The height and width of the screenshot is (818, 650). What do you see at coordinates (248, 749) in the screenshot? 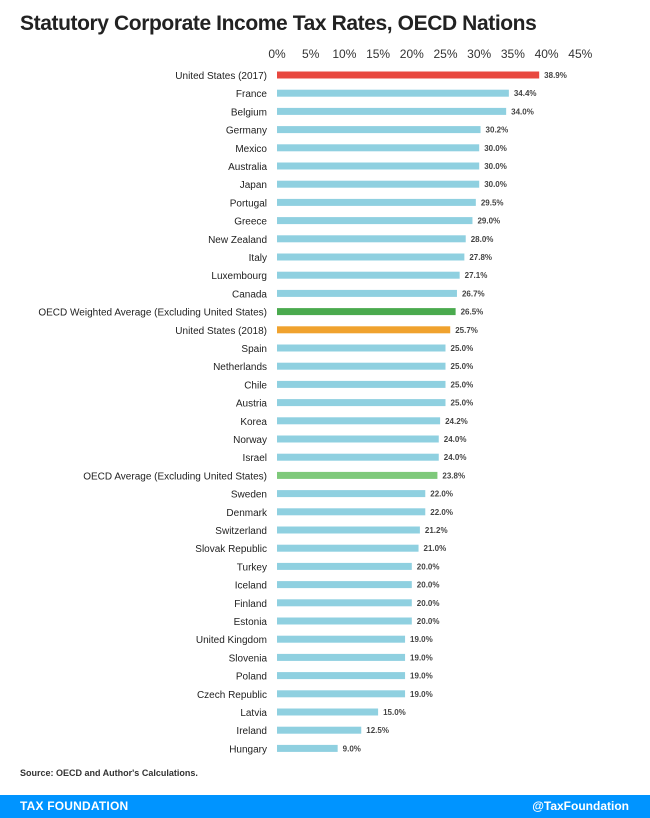
I see `category-label: Hungary` at bounding box center [248, 749].